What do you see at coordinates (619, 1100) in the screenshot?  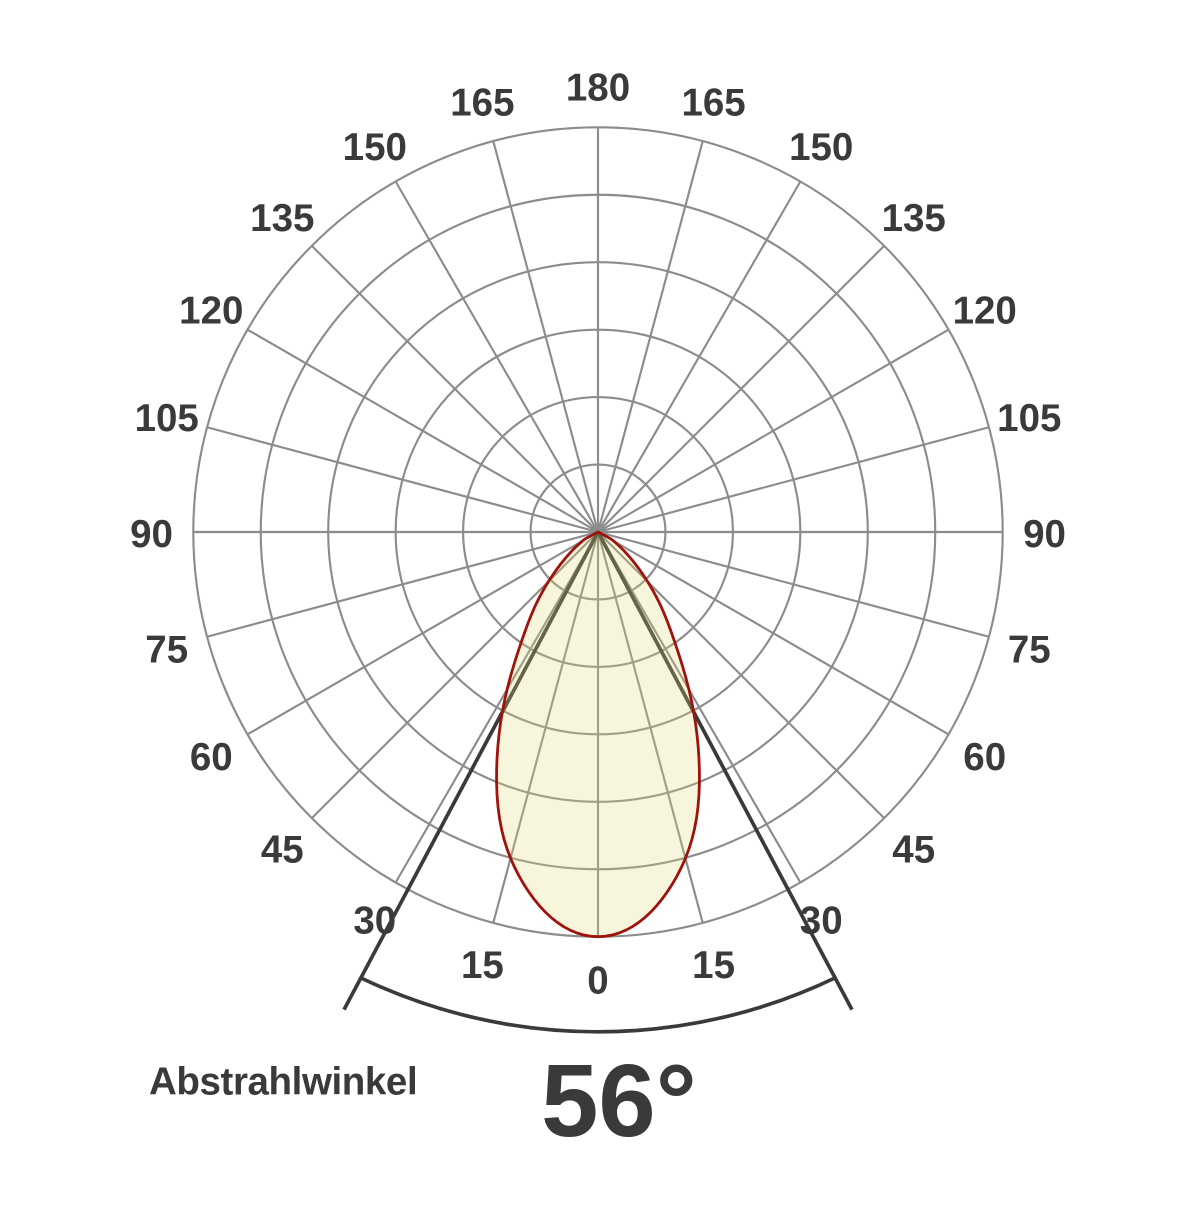 I see `svg-text: 56°` at bounding box center [619, 1100].